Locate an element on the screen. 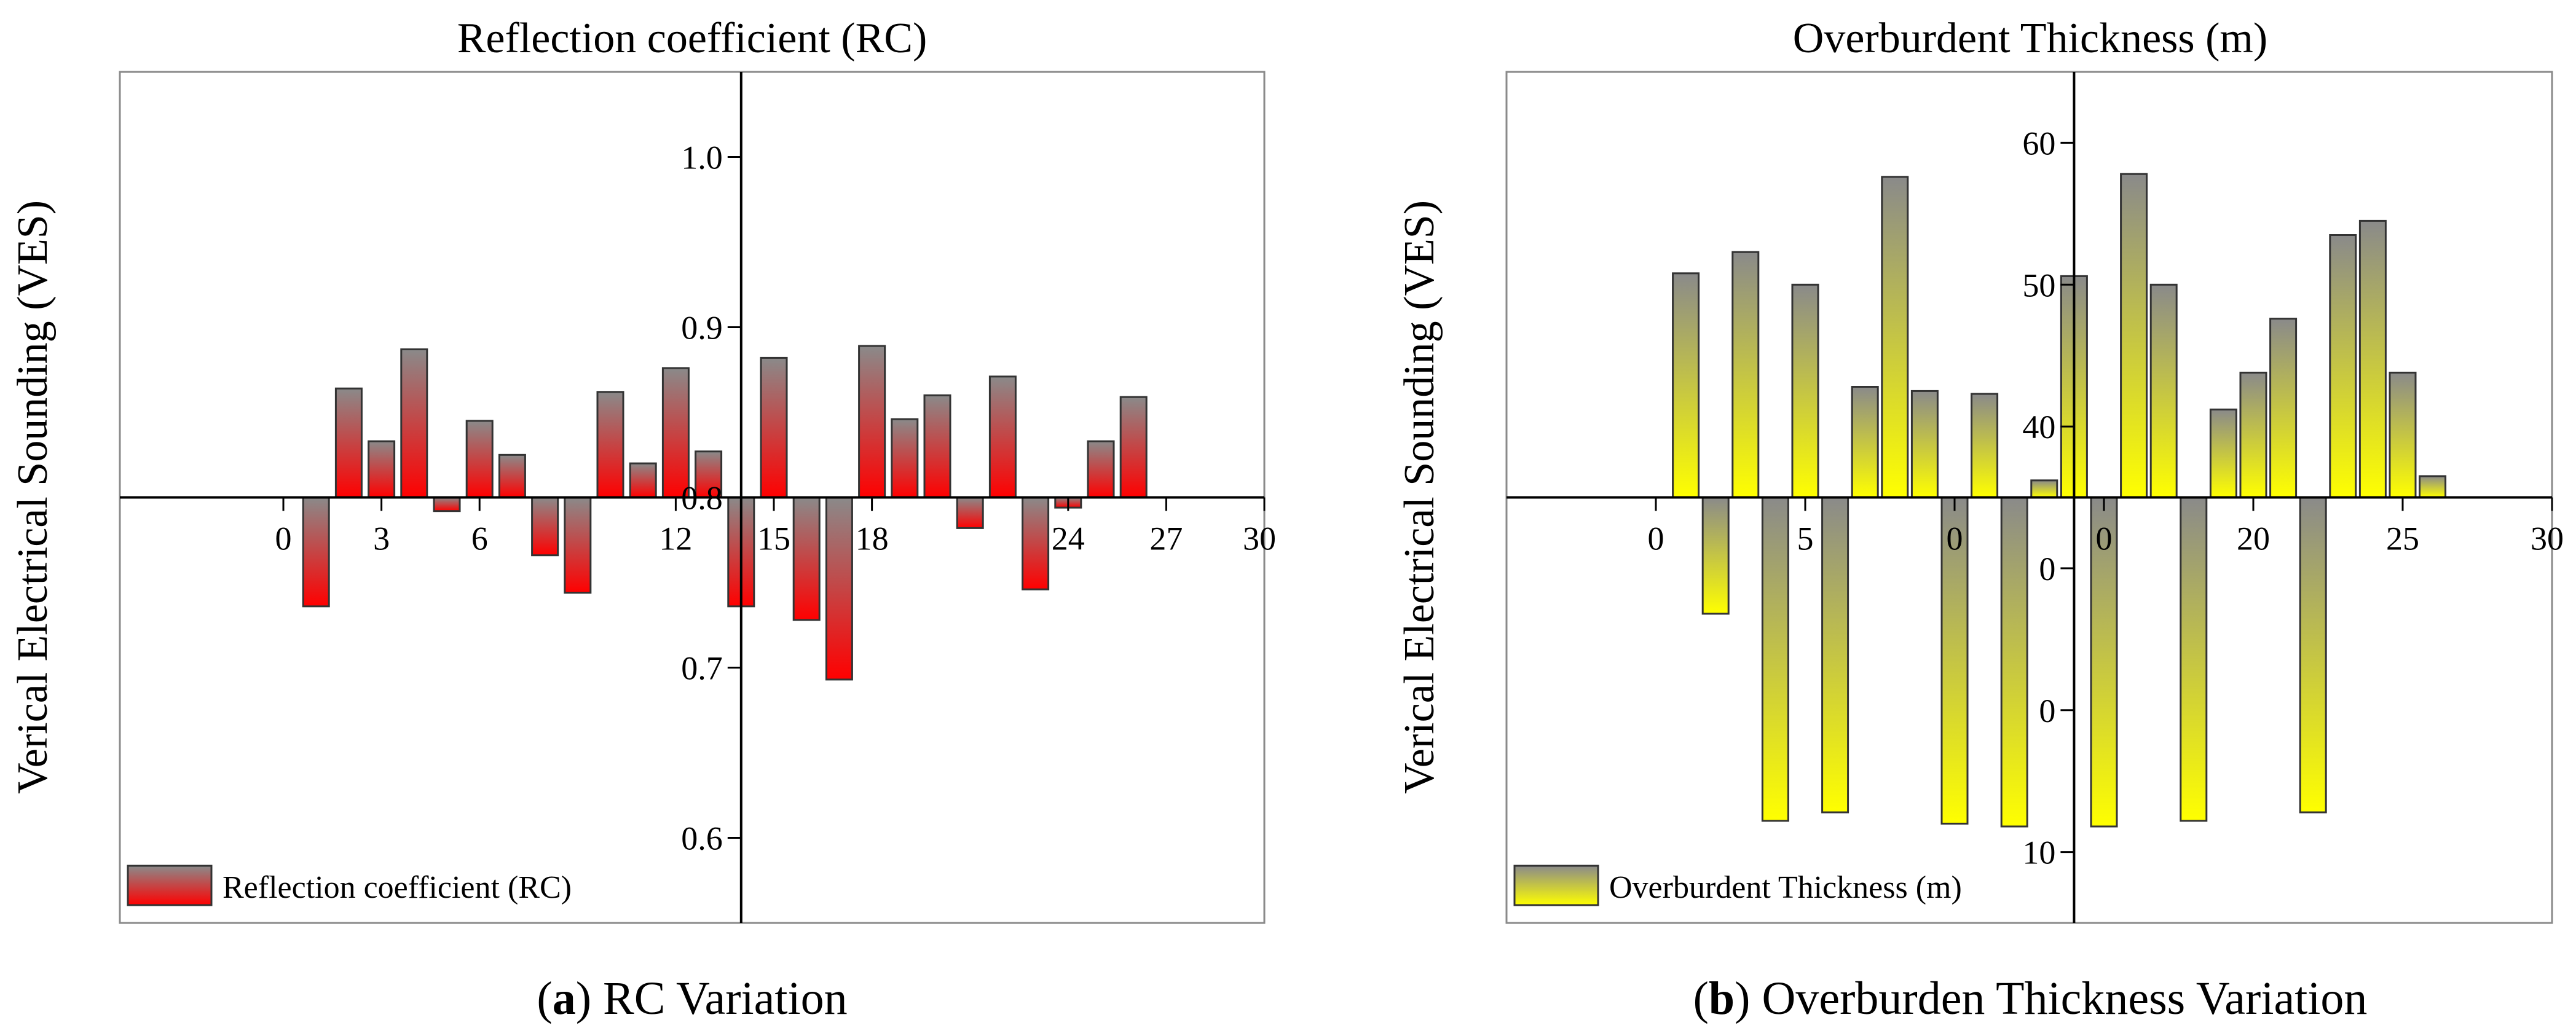 This screenshot has height=1036, width=2576. x-tick-label: 27 is located at coordinates (1166, 538).